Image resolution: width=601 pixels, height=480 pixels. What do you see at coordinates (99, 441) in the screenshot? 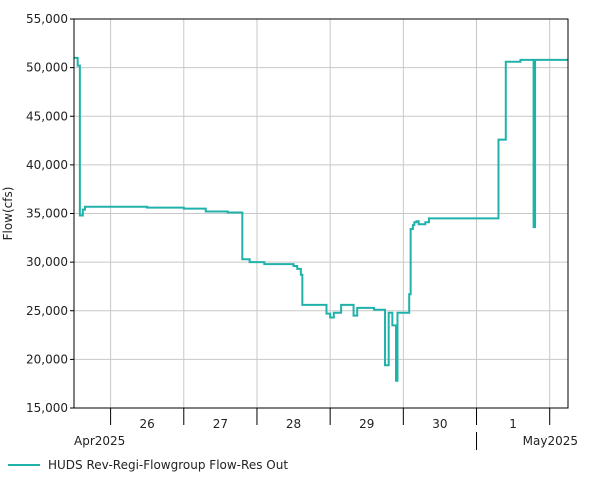
I see `month-label: Apr2025` at bounding box center [99, 441].